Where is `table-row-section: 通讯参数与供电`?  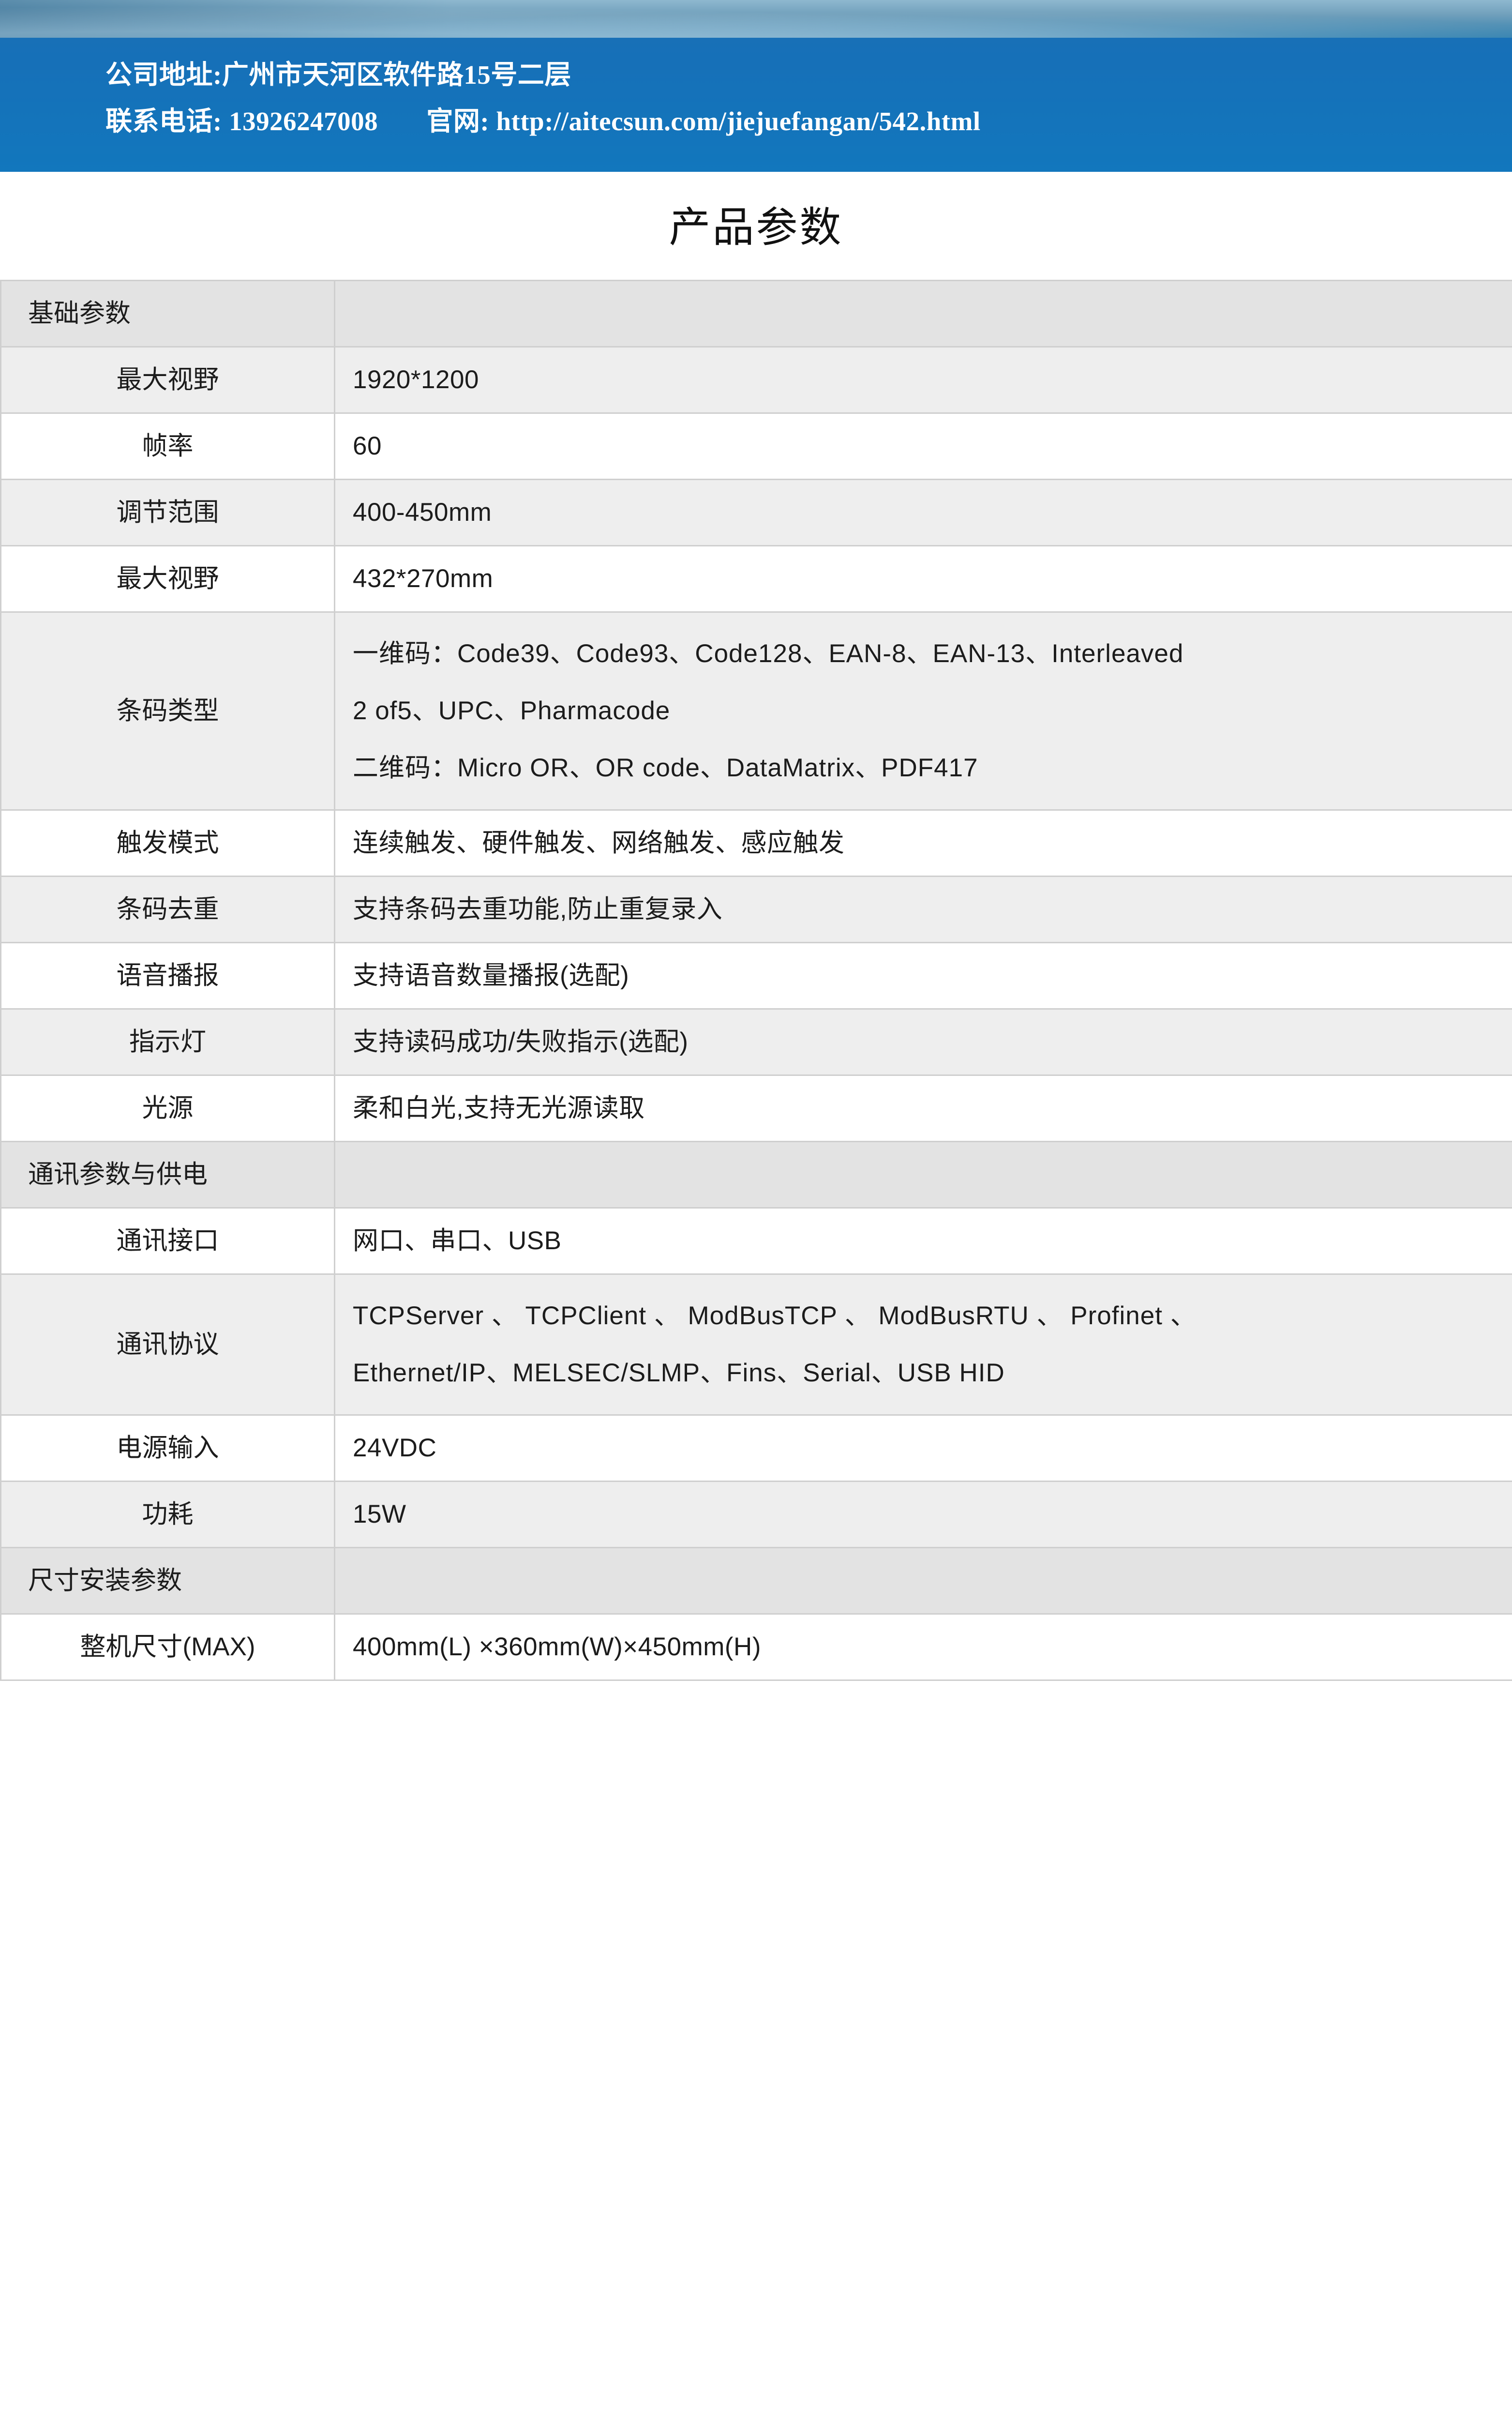 table-row-section: 通讯参数与供电 is located at coordinates (756, 1175).